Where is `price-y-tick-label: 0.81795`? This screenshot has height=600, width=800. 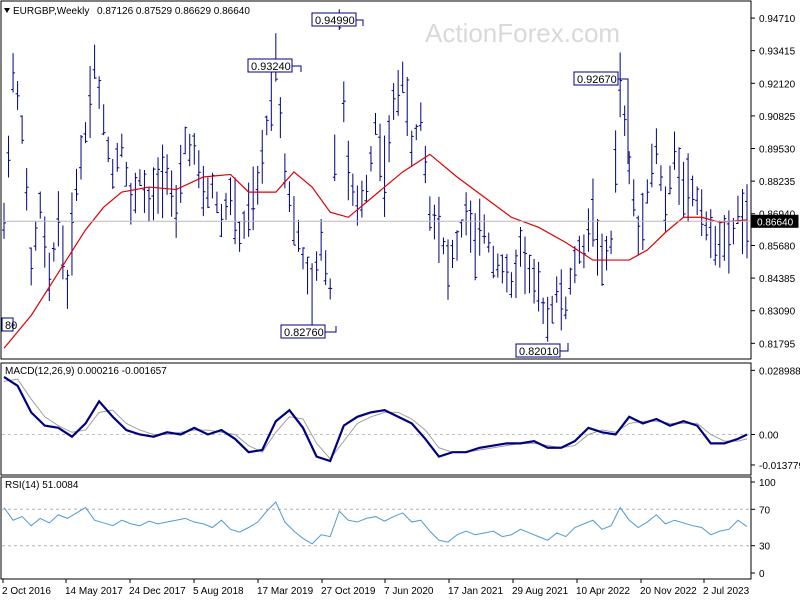
price-y-tick-label: 0.81795 is located at coordinates (777, 344).